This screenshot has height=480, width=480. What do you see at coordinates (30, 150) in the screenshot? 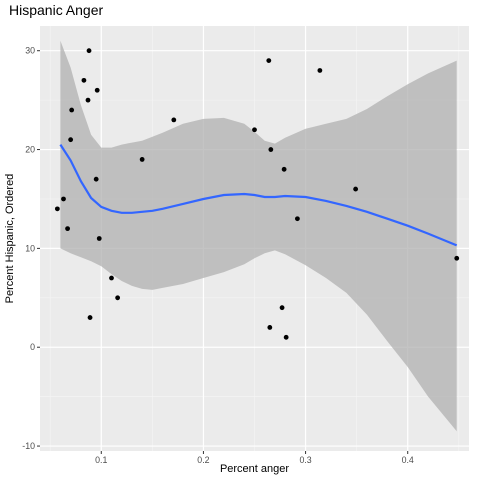
I see `y-tick-label: 20` at bounding box center [30, 150].